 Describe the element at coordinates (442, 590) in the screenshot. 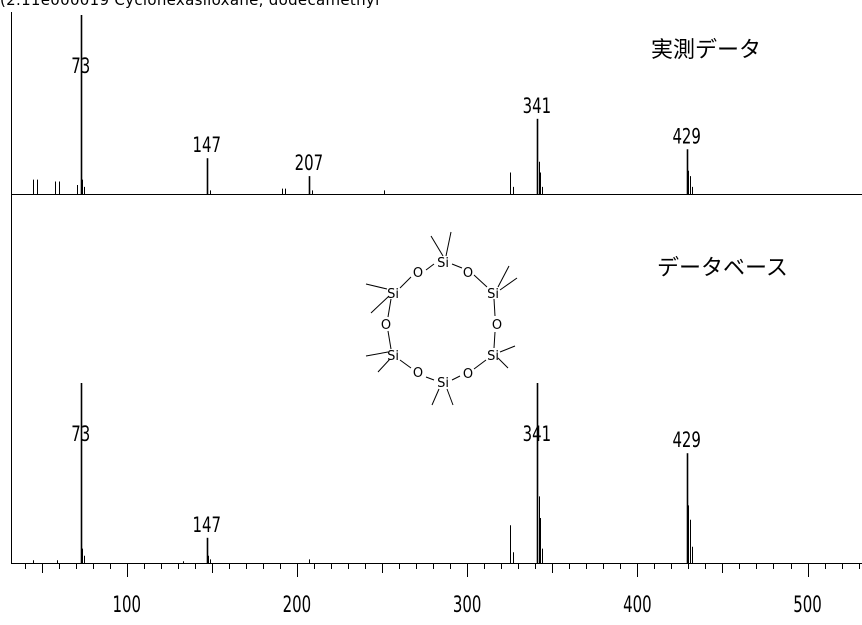

I see `x-axis: 100 200 300 400 500` at that location.